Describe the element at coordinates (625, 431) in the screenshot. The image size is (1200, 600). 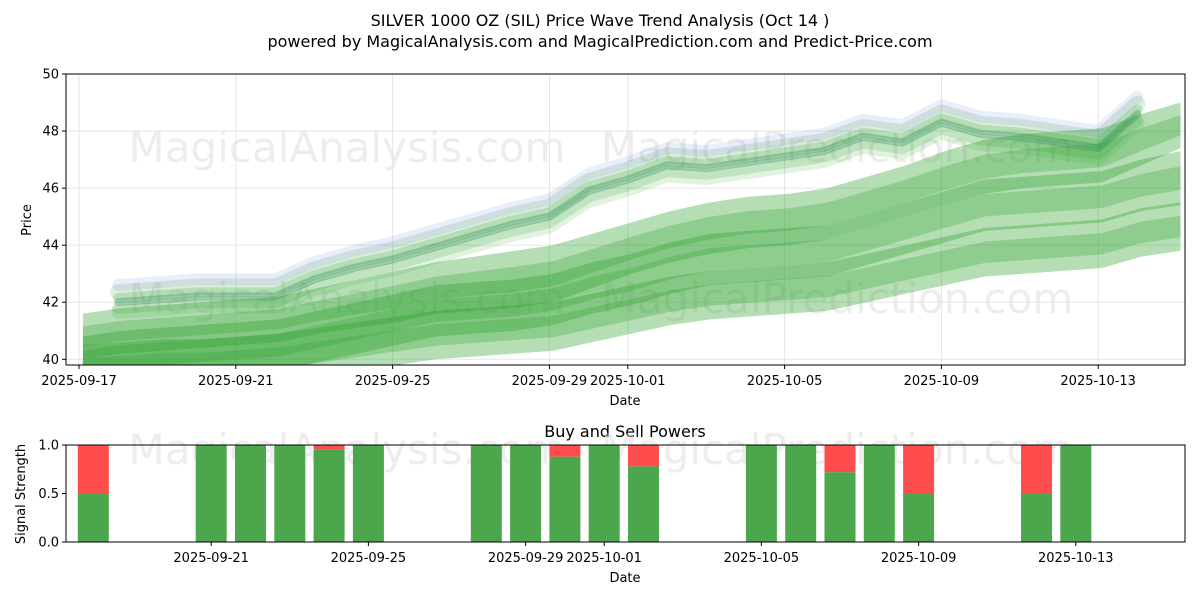
I see `signal-title: Buy and Sell Powers` at that location.